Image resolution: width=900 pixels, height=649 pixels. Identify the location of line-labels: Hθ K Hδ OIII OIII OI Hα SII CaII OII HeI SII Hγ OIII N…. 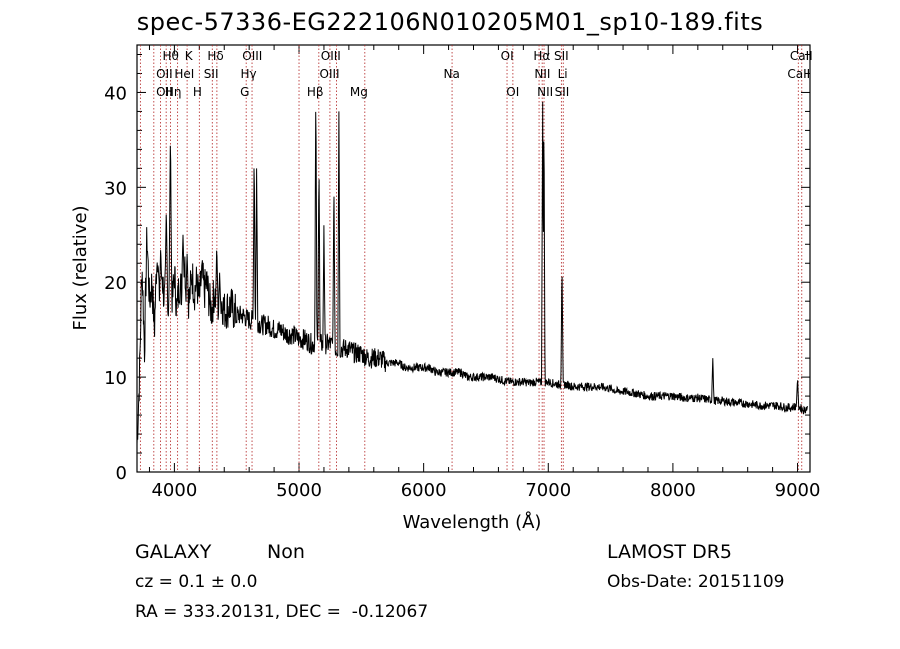
(484, 74).